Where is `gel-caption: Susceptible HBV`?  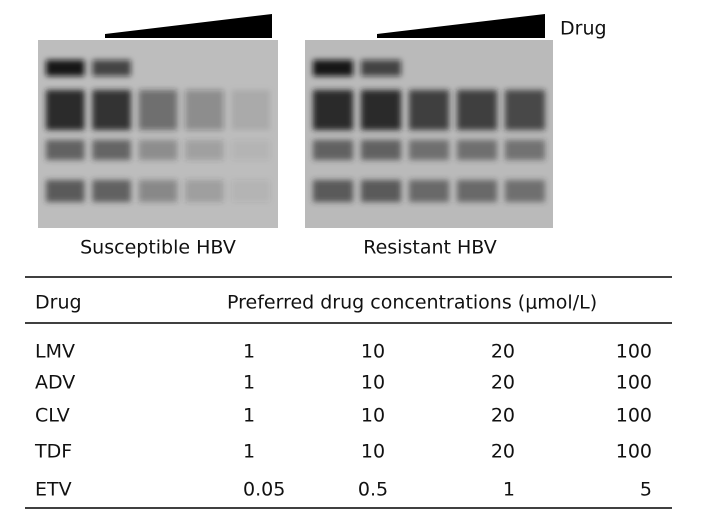 gel-caption: Susceptible HBV is located at coordinates (158, 248).